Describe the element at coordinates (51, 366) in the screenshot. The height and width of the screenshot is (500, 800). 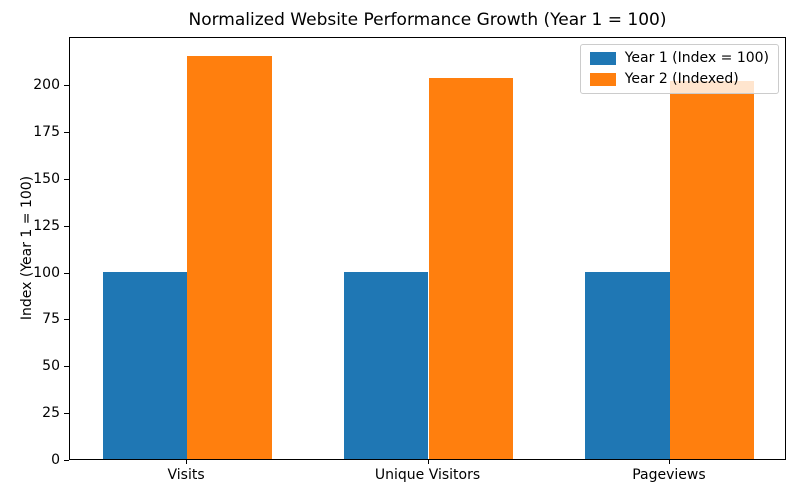
I see `y-tick-label: 50` at that location.